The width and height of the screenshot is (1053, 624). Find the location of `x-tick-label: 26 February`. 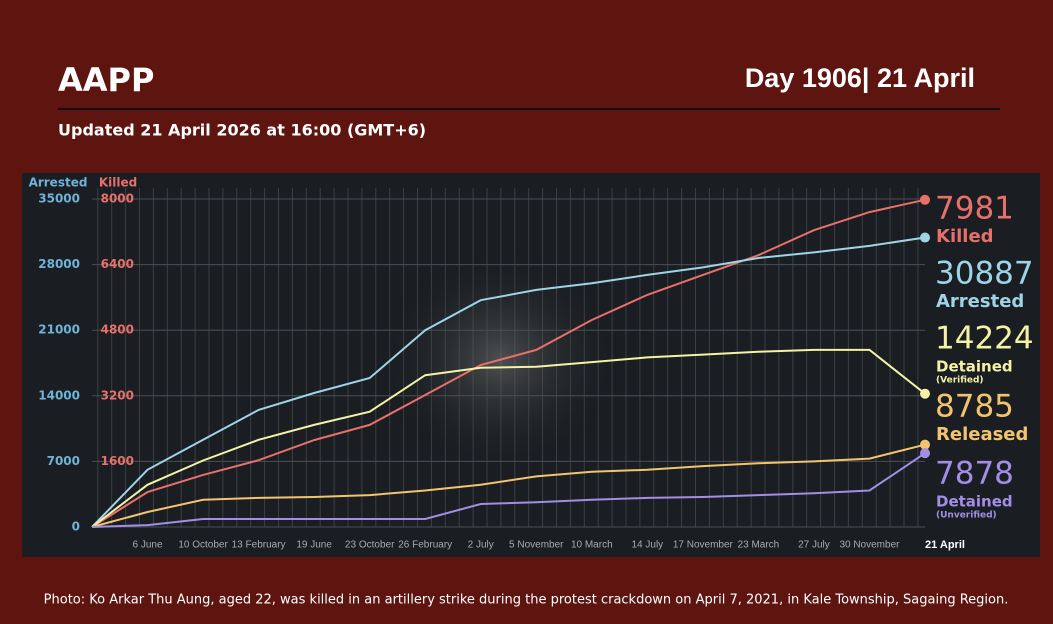

x-tick-label: 26 February is located at coordinates (425, 545).